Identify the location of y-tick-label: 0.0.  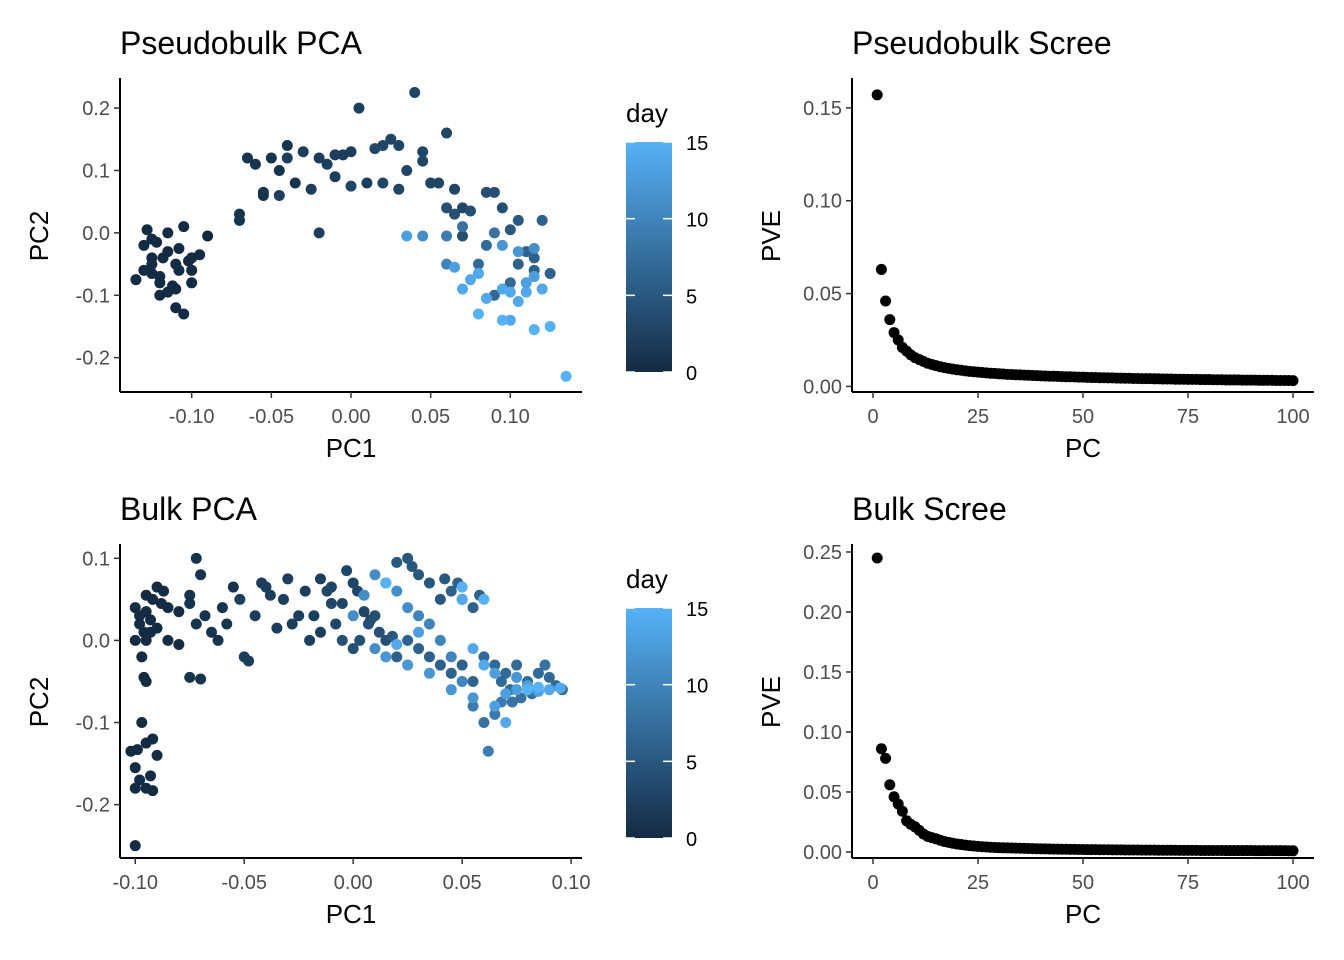
(96, 641).